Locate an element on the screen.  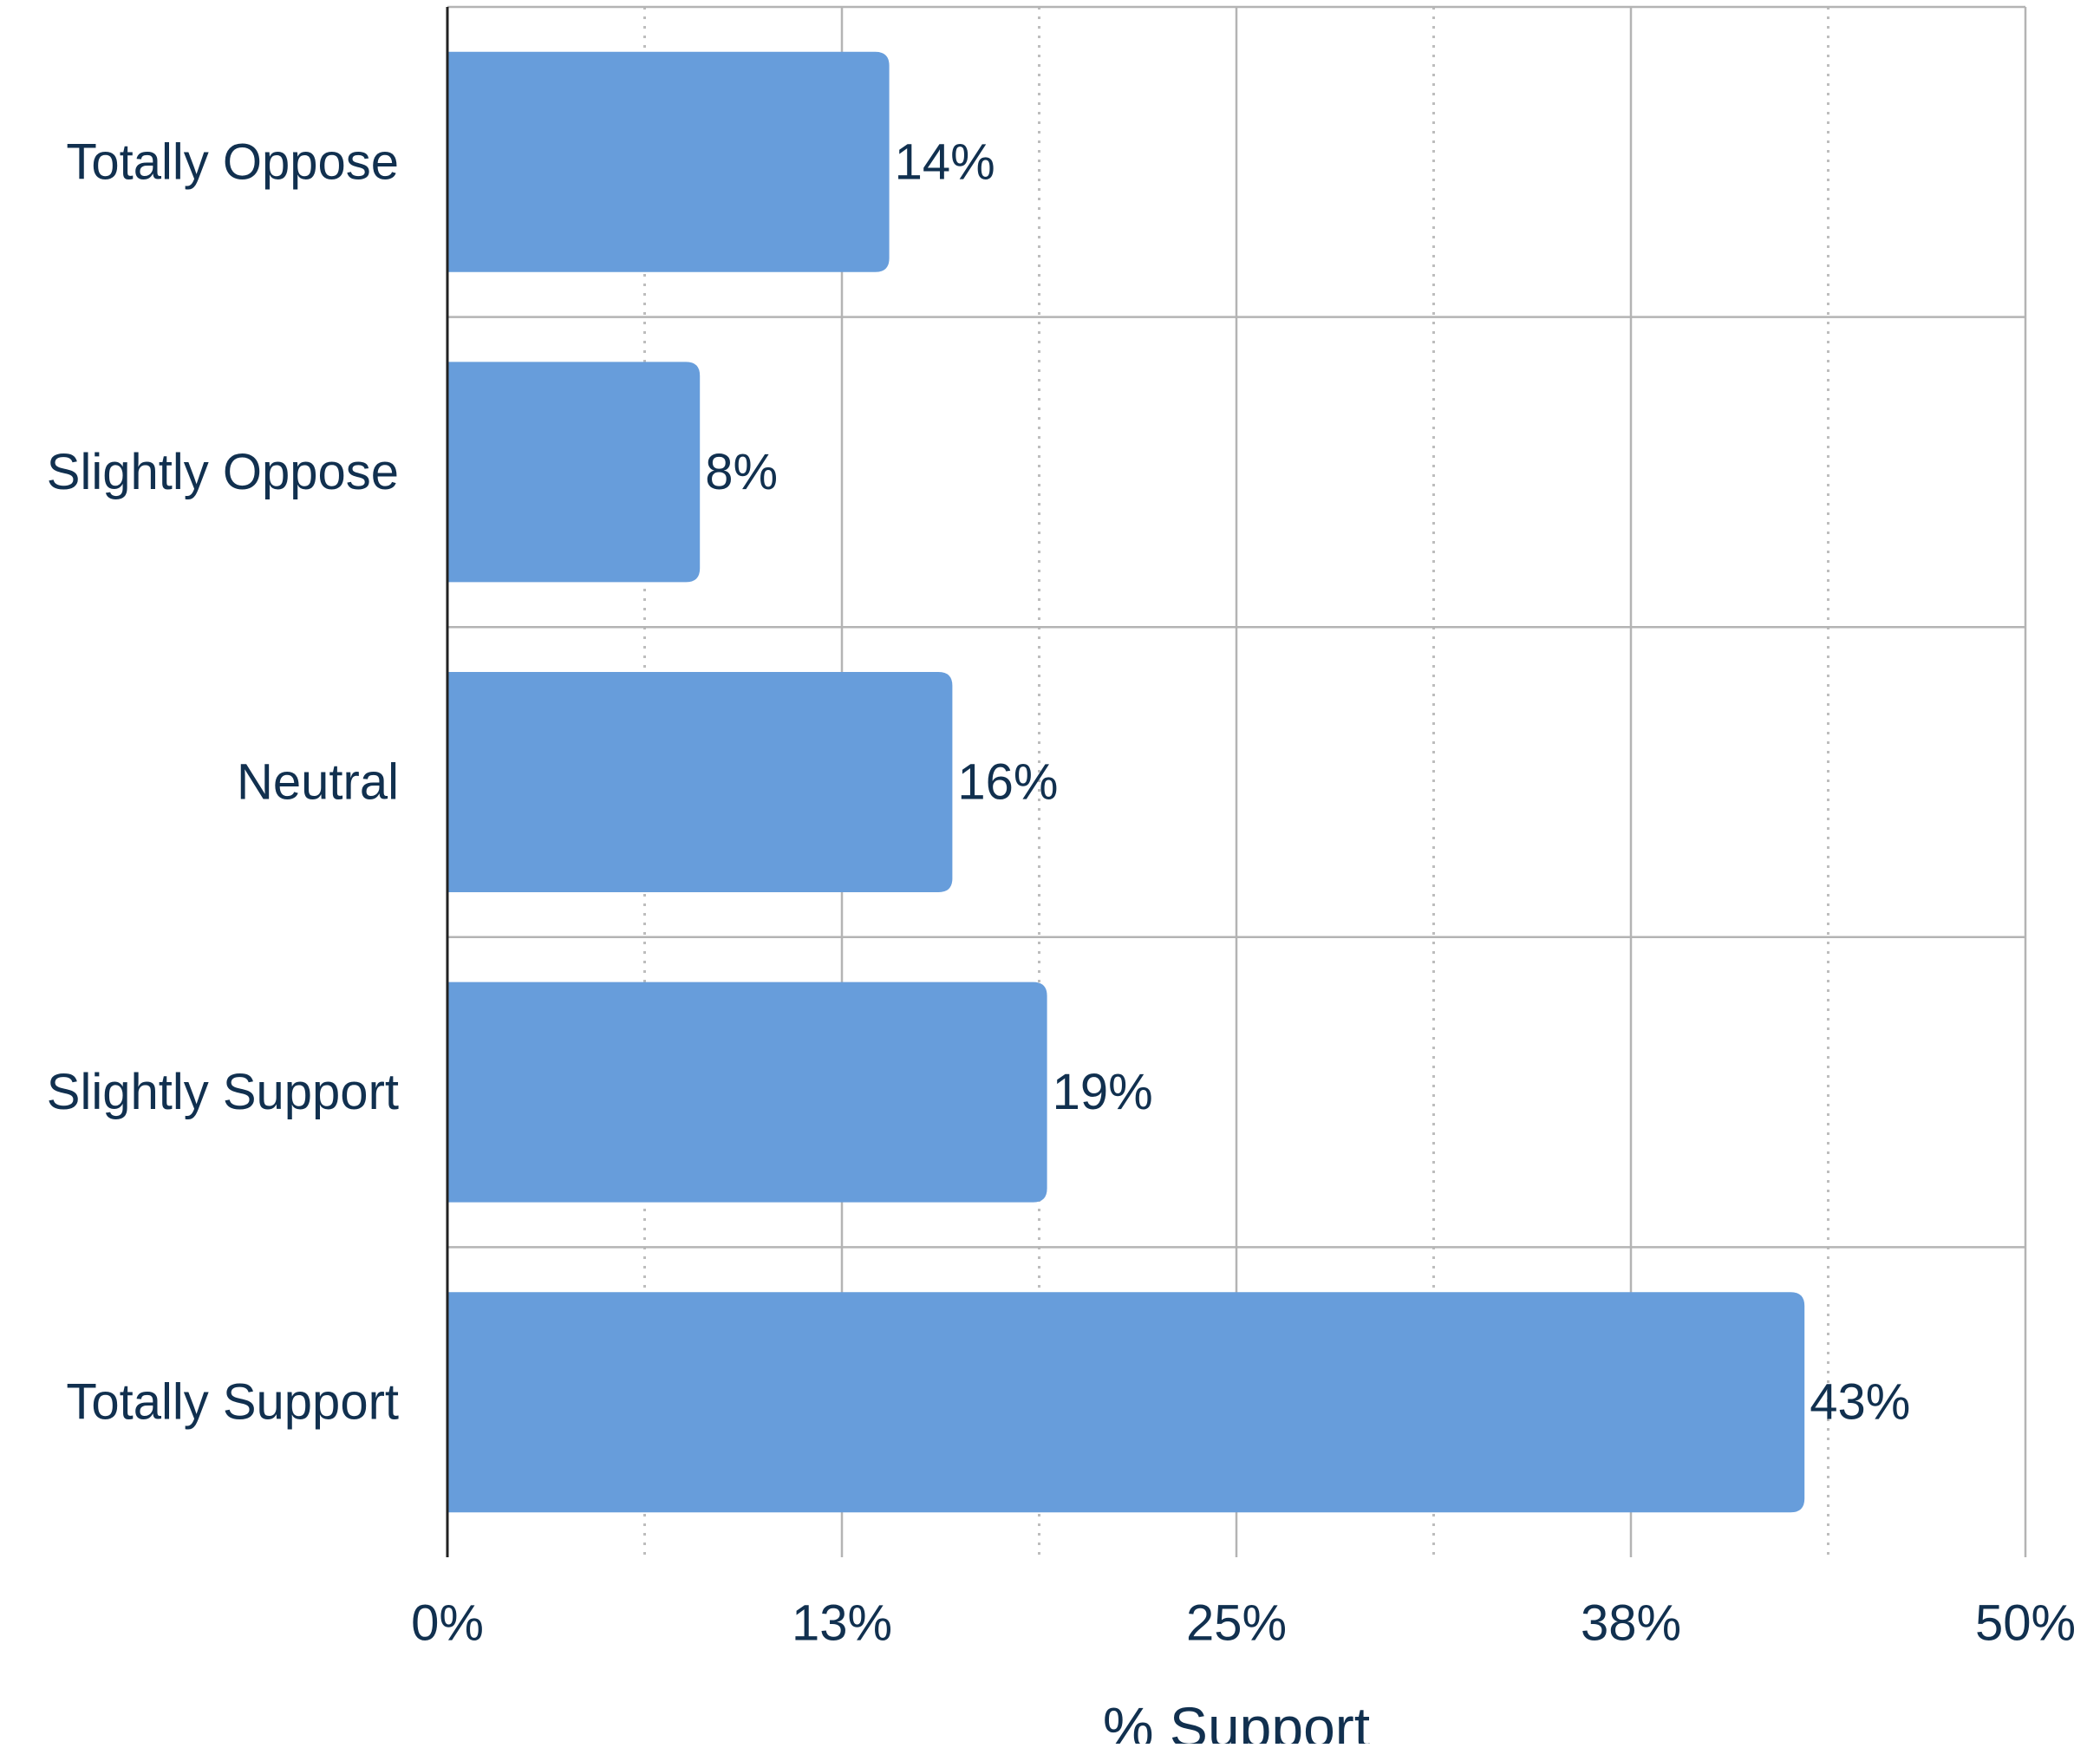
x-tick-label: 13% is located at coordinates (842, 1623).